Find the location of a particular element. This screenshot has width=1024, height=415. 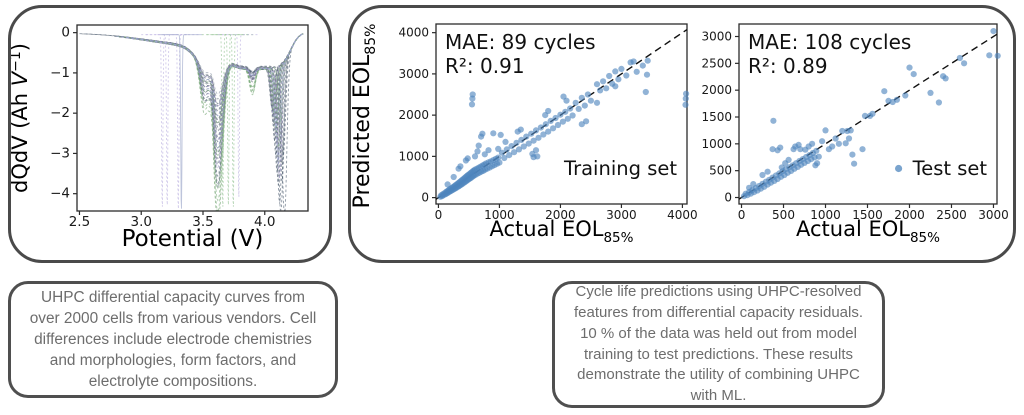

train-frame is located at coordinates (561, 114).